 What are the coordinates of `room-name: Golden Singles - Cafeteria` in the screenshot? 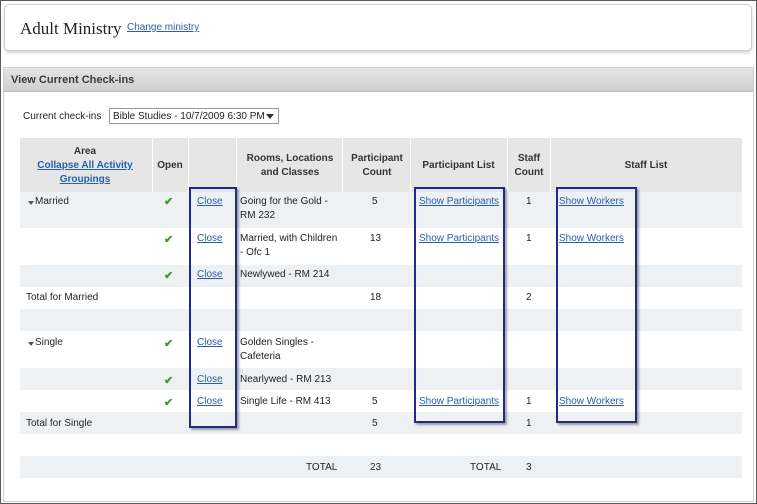 It's located at (277, 349).